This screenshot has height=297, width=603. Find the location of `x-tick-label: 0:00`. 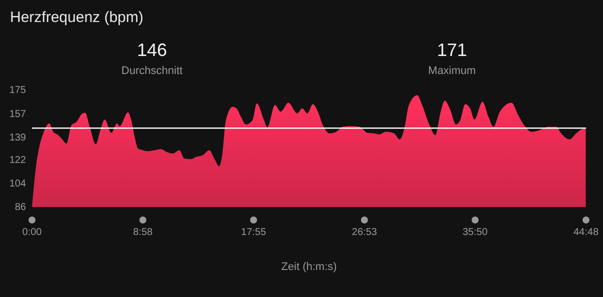

x-tick-label: 0:00 is located at coordinates (32, 232).